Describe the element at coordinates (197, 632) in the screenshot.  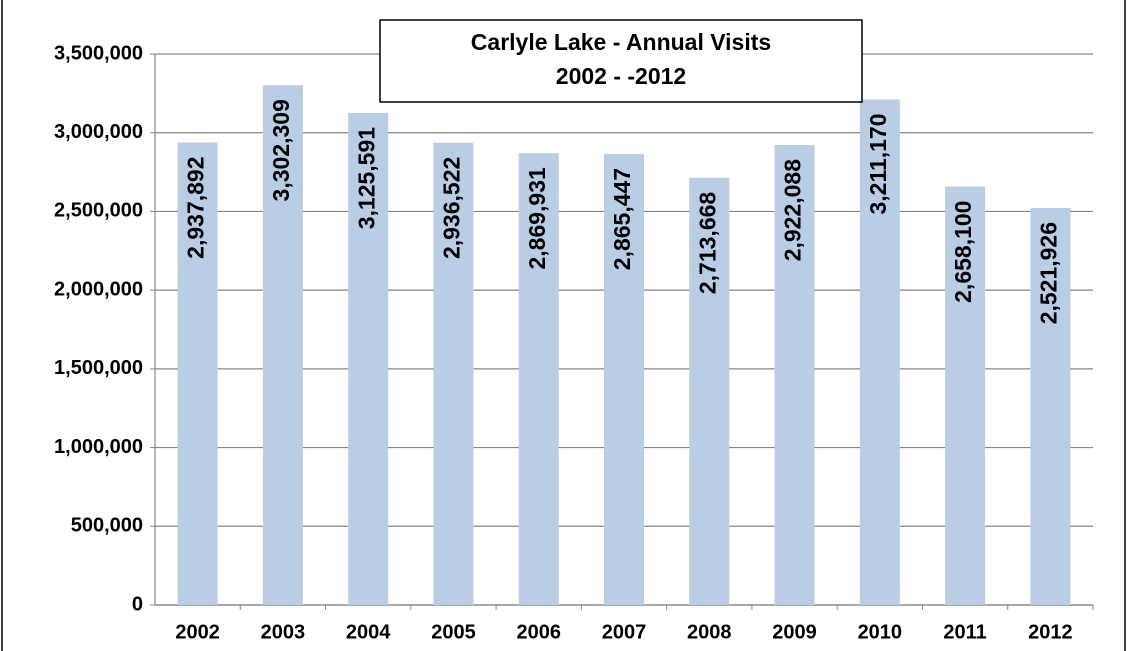
I see `x-tick-label: 2002` at that location.